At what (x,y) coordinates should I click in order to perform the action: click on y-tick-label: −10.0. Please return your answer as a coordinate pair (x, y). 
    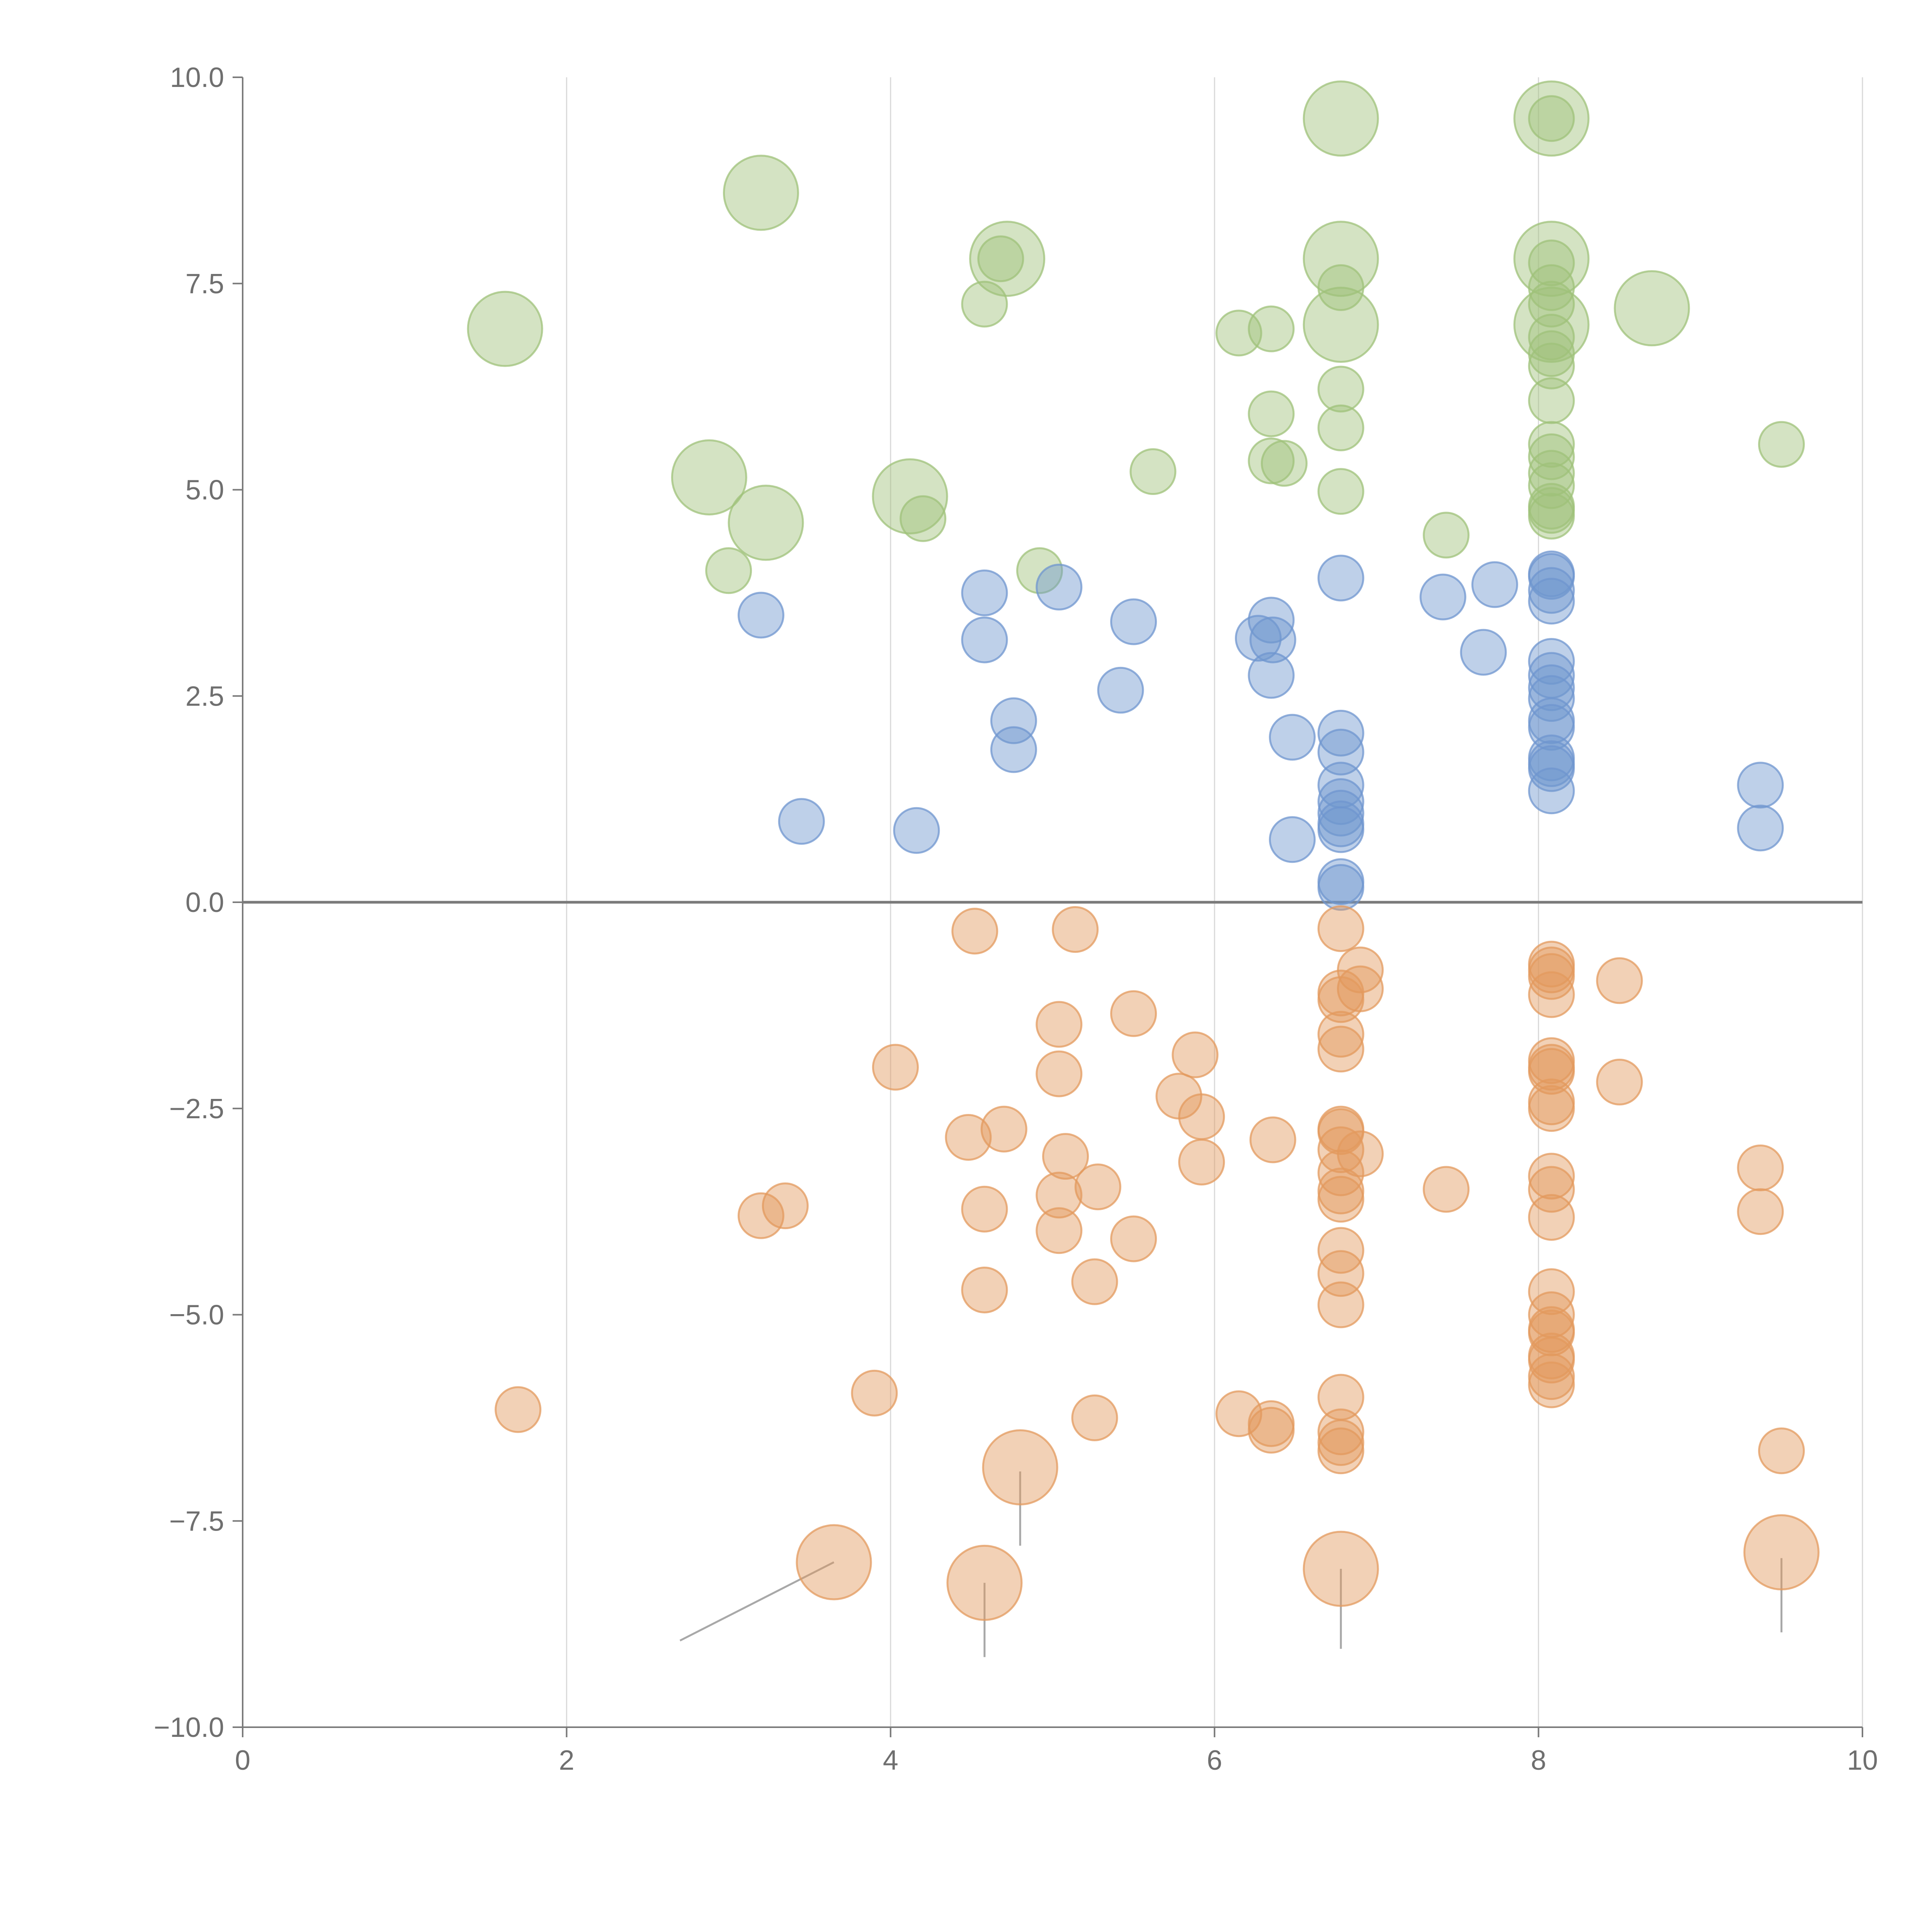
    Looking at the image, I should click on (189, 1728).